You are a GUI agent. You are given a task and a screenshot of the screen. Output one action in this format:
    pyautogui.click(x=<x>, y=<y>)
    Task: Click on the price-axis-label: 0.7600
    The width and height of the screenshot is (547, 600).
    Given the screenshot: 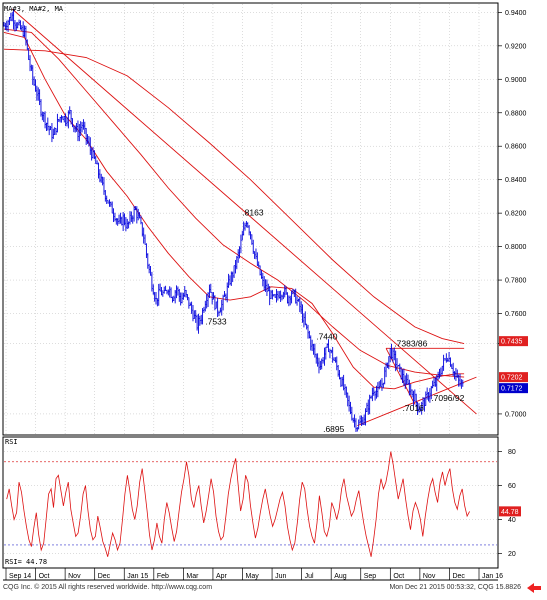 What is the action you would take?
    pyautogui.click(x=516, y=314)
    